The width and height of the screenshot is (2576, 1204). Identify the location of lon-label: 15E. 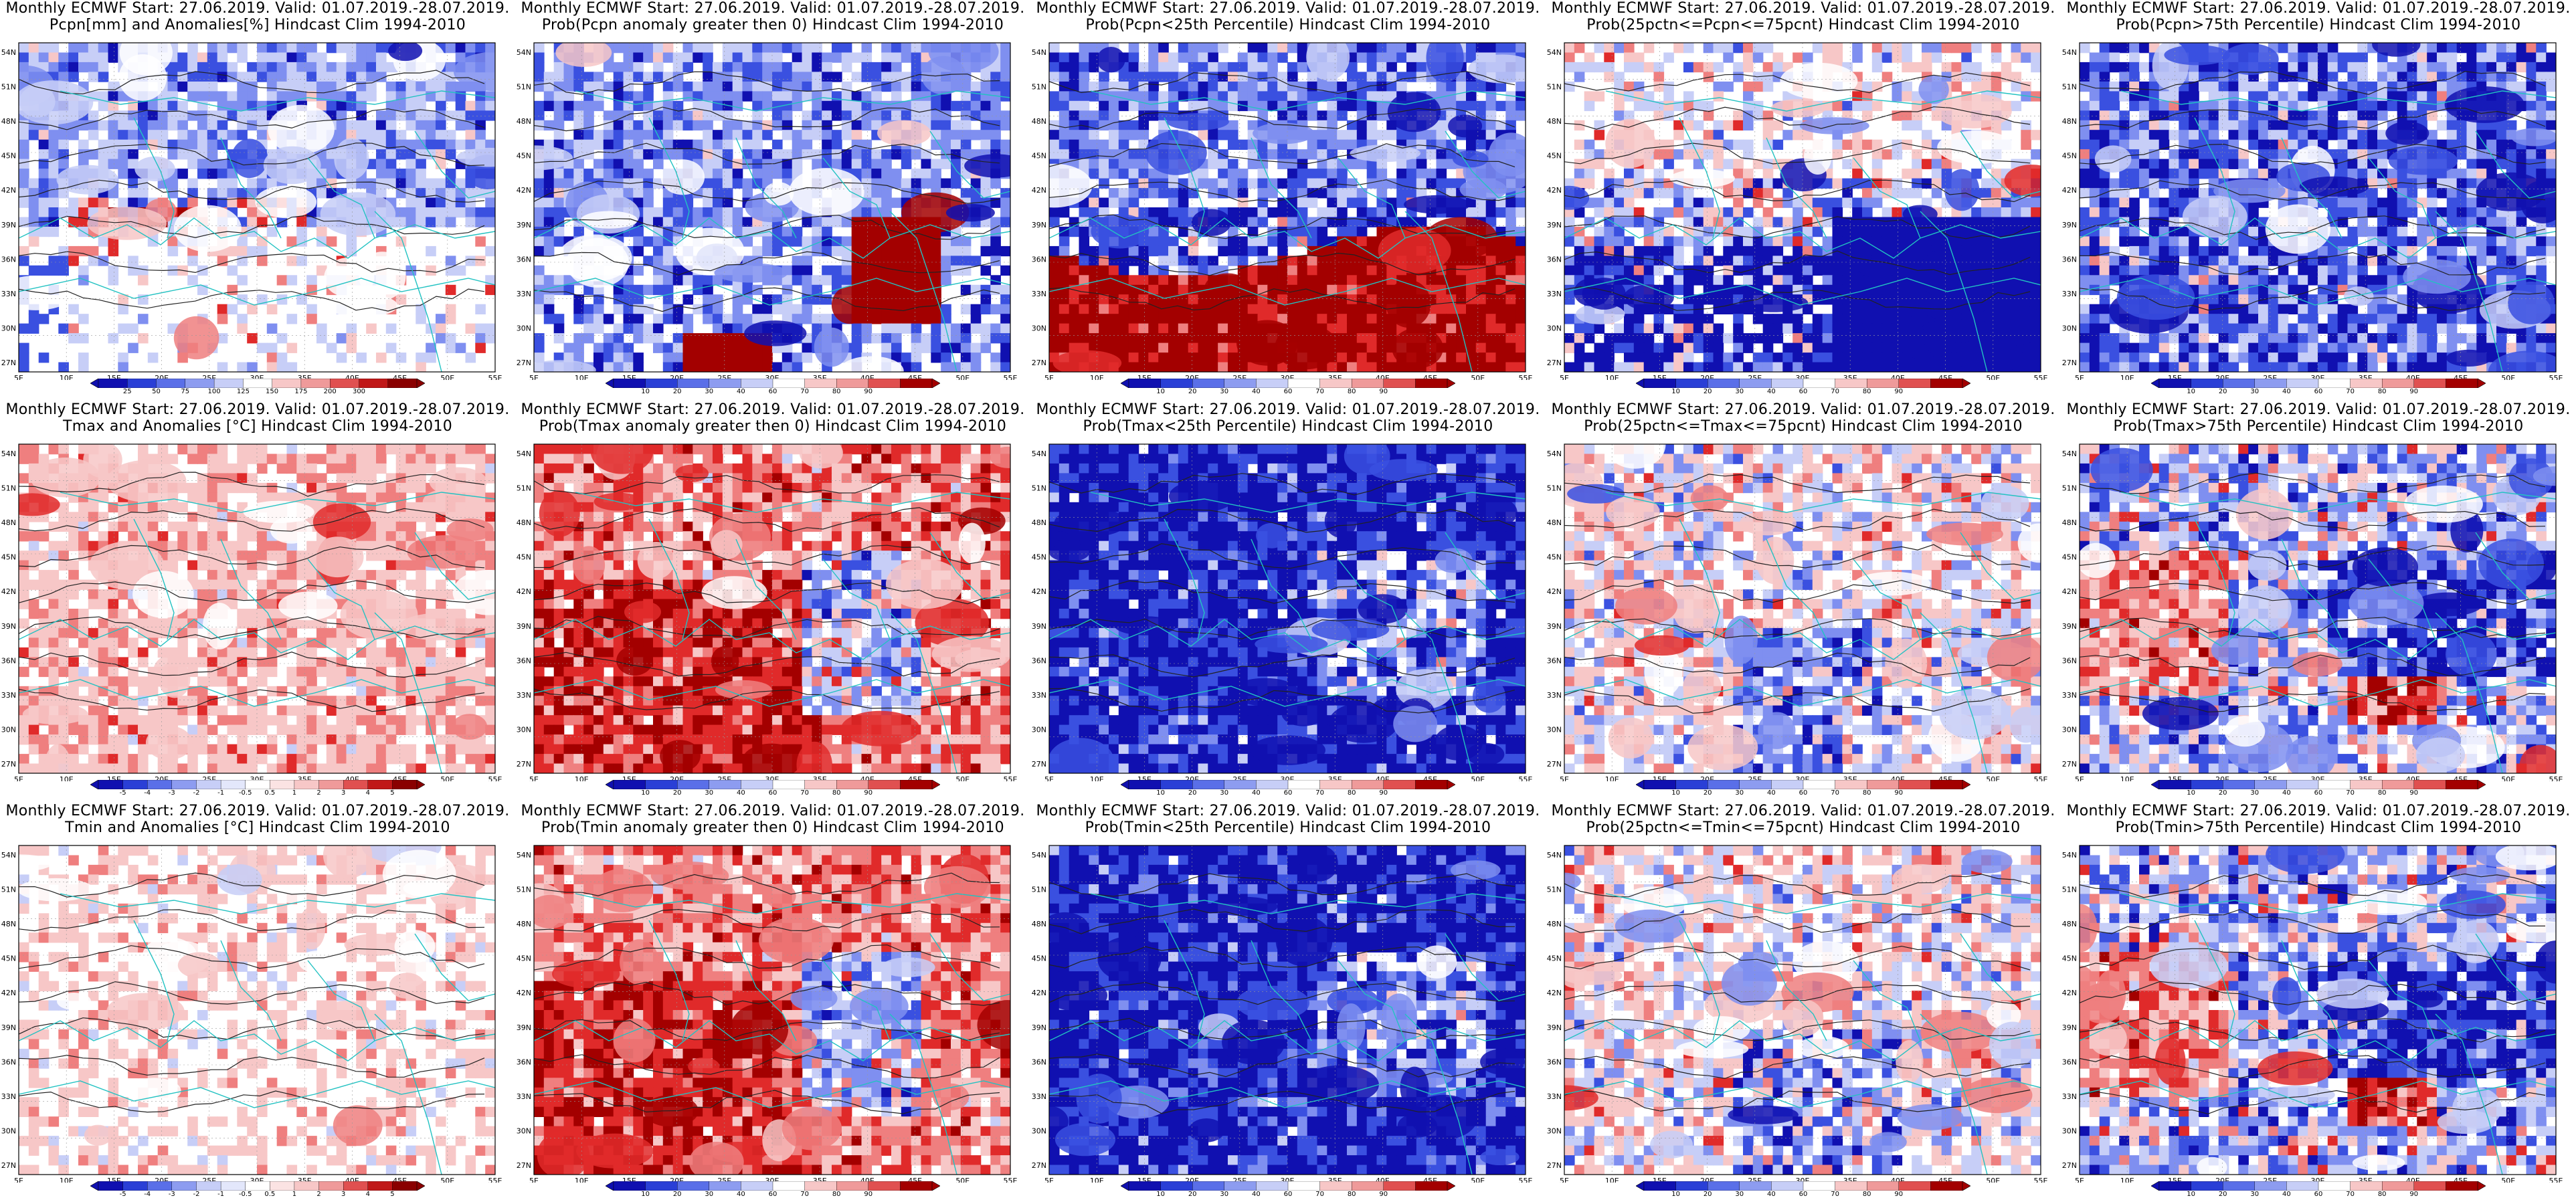
(2175, 778).